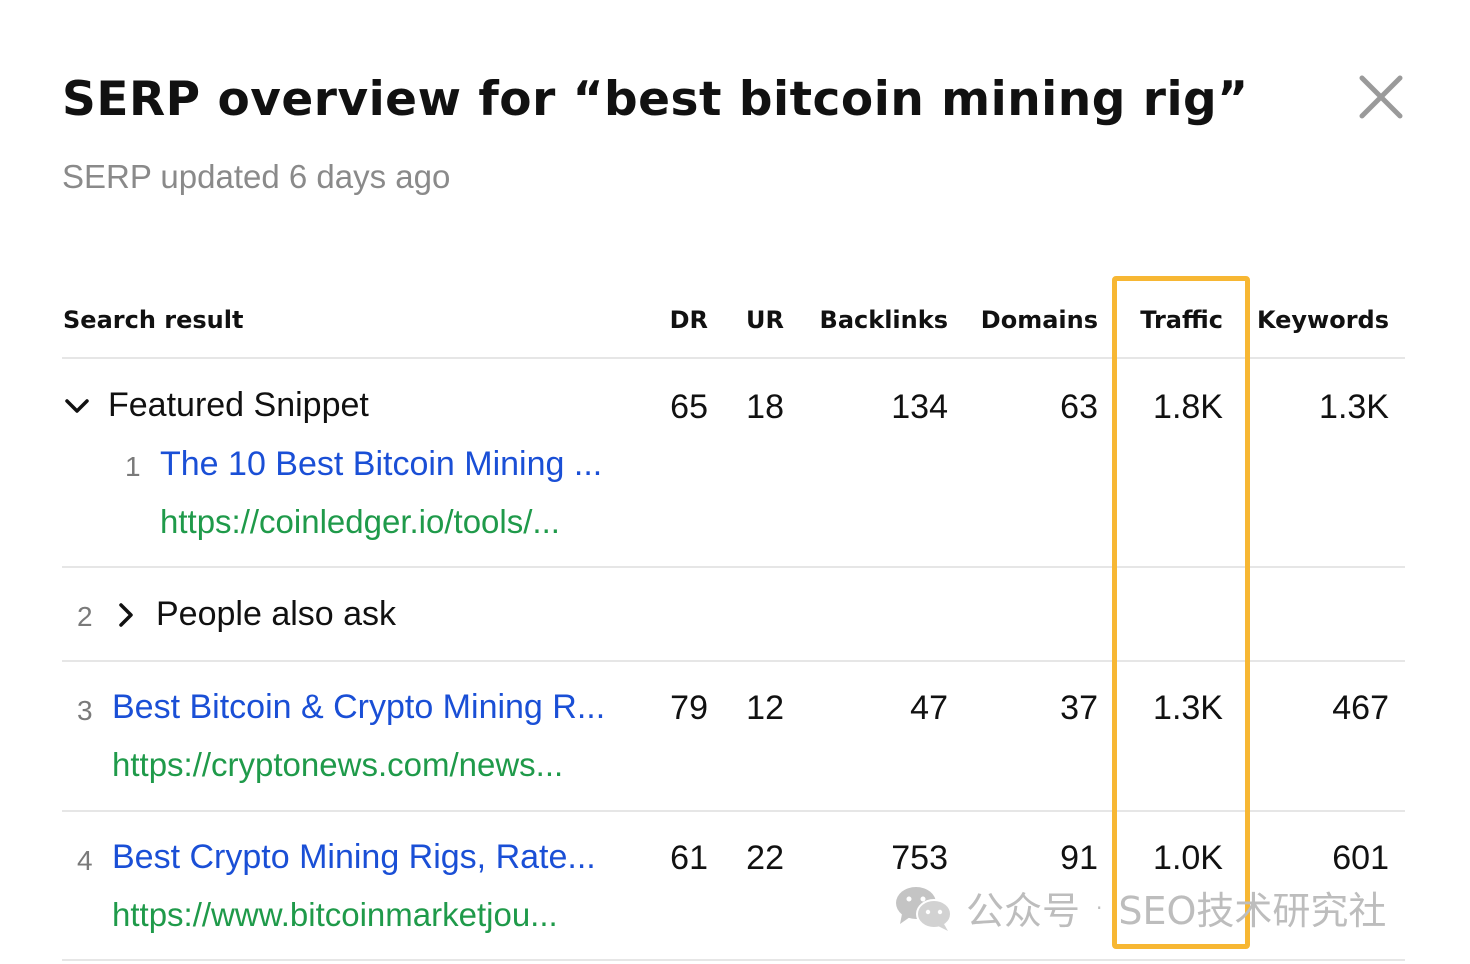  I want to click on watermark: 公众号 · SEO技术研究社, so click(1140, 907).